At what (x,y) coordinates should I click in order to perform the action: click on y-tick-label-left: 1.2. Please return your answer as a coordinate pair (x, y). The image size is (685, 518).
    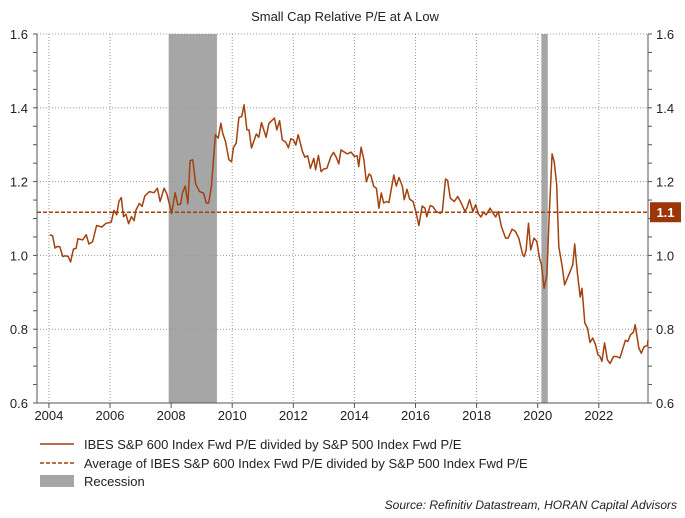
    Looking at the image, I should click on (19, 182).